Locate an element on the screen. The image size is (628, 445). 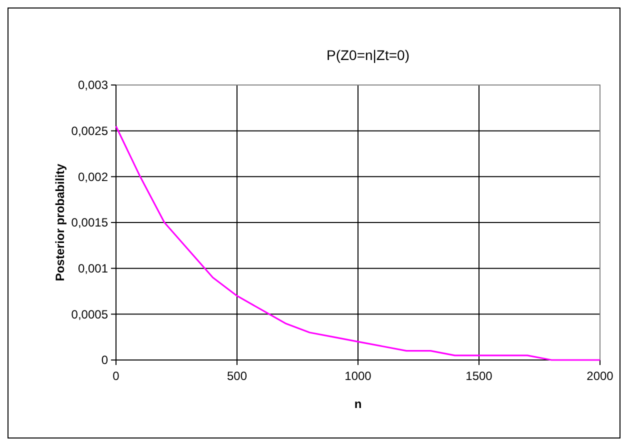
y-tick-label: 0,0015 is located at coordinates (89, 223).